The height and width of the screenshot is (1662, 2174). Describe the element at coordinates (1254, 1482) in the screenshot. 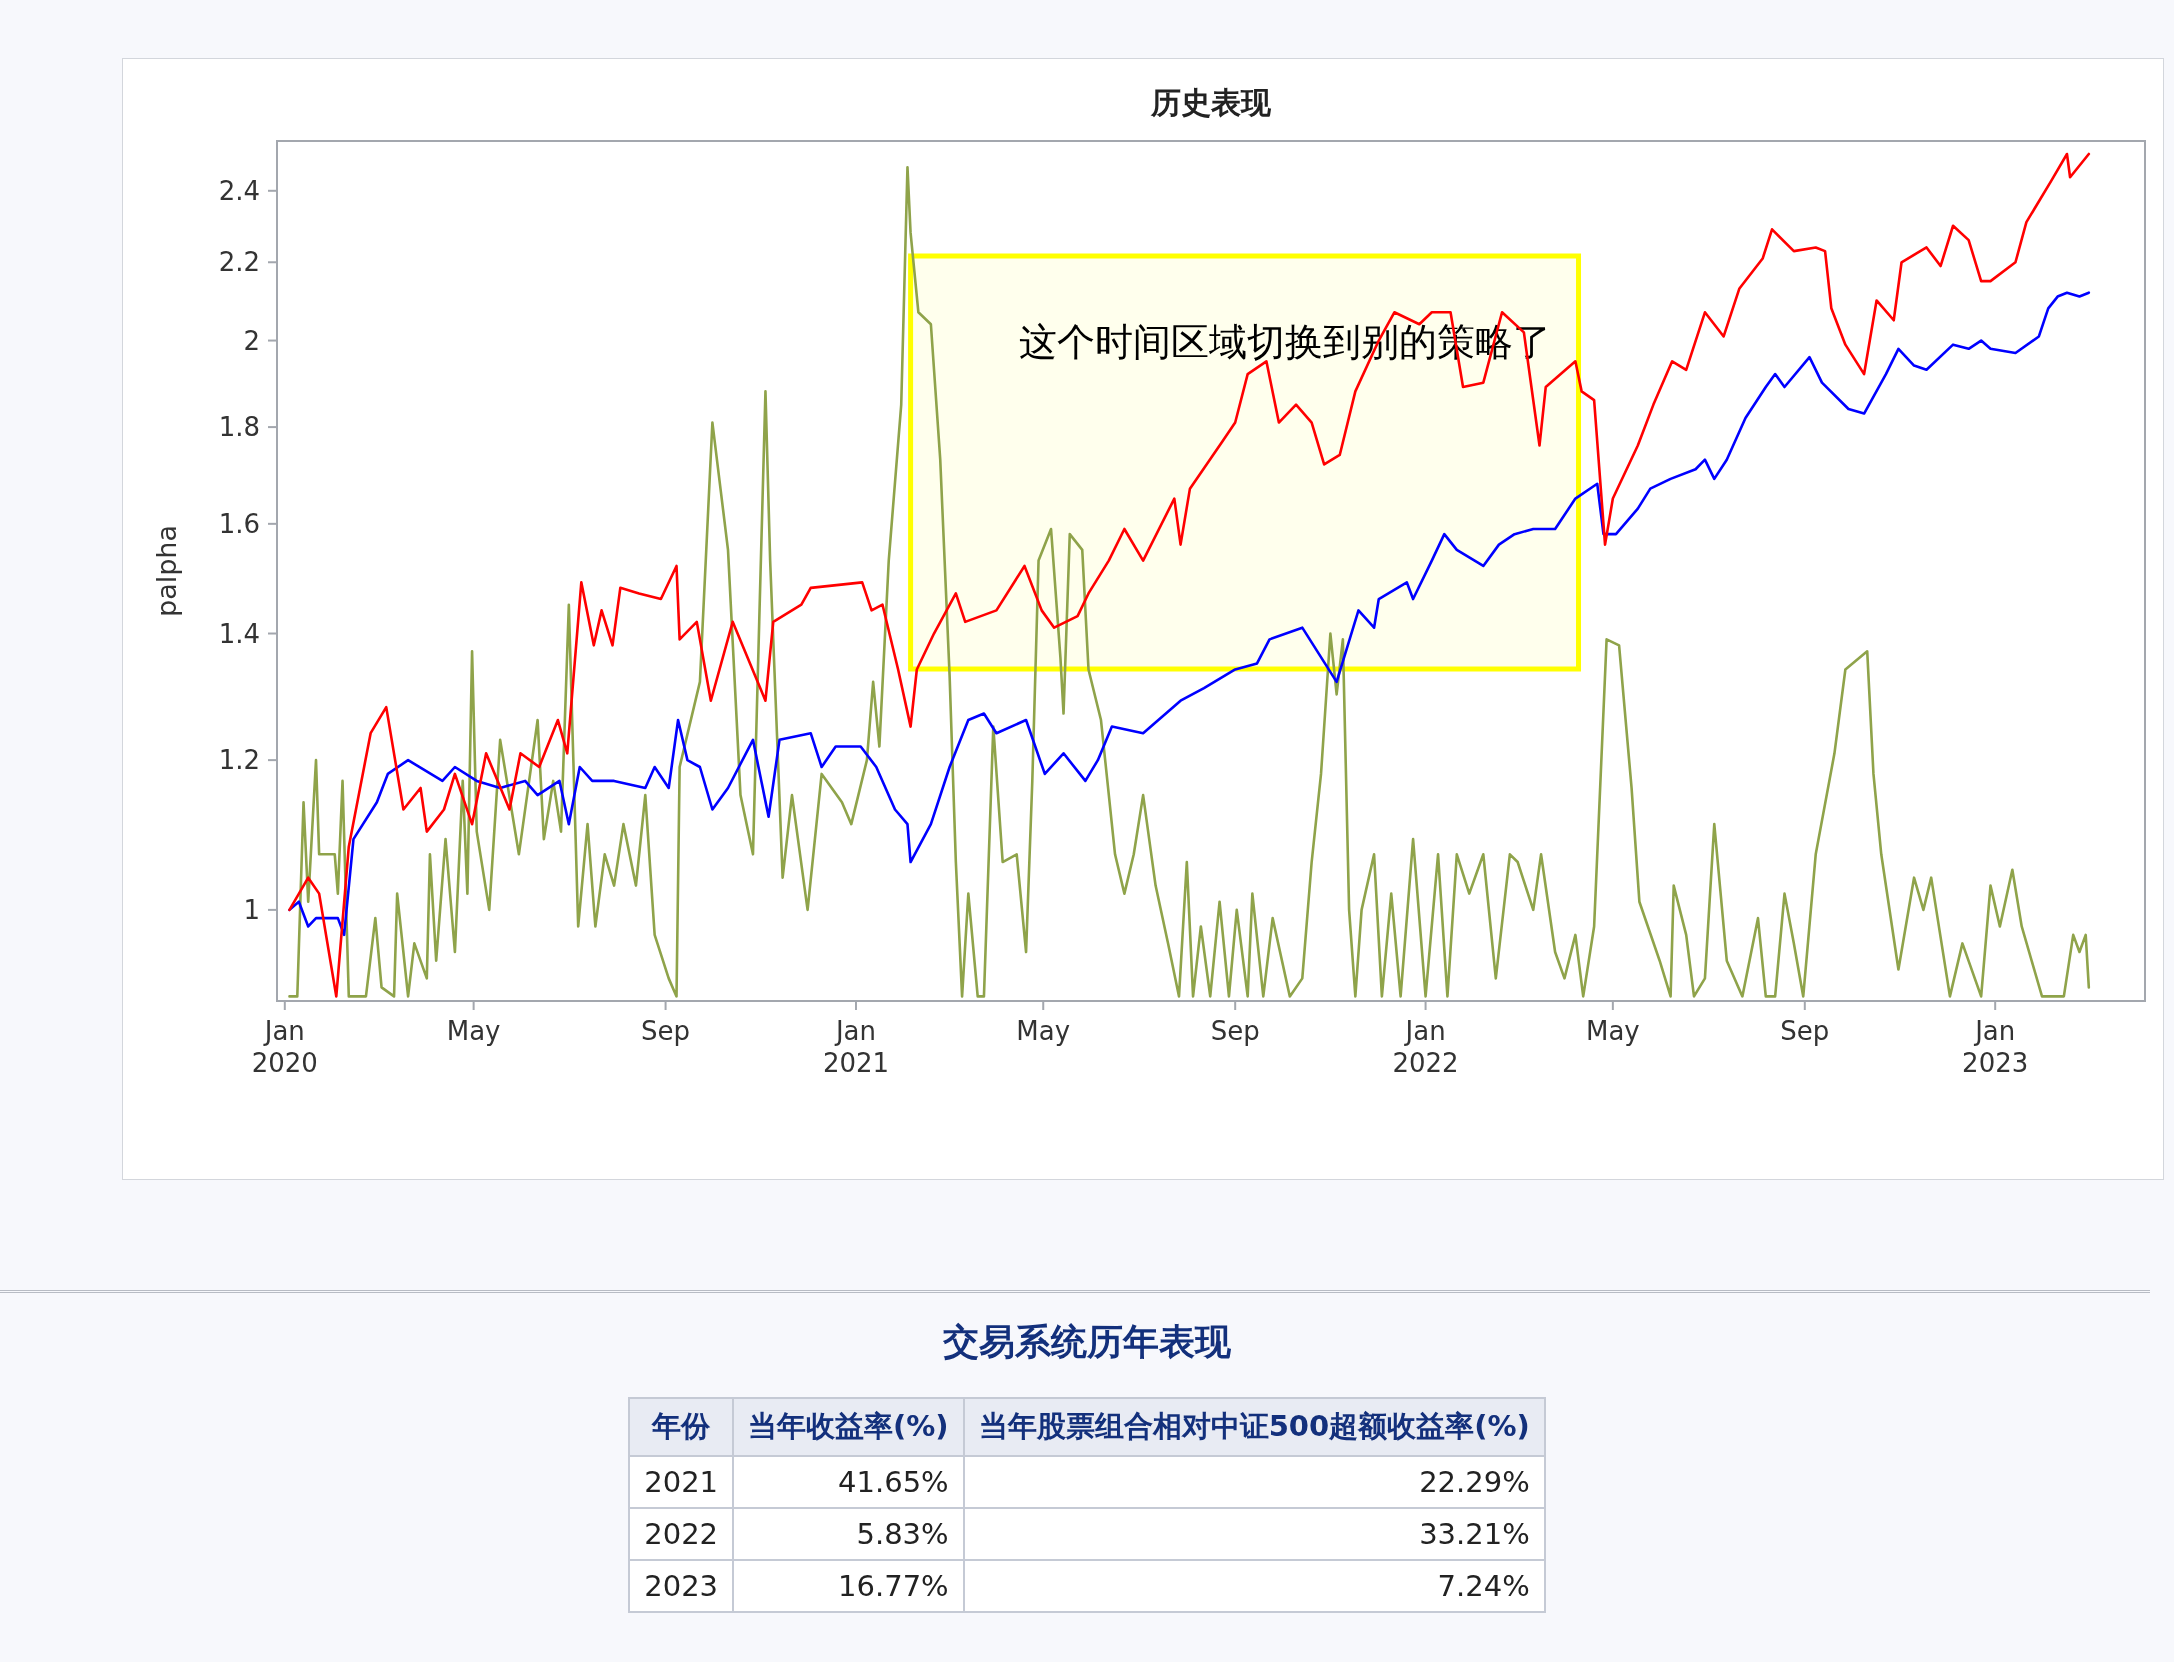

I see `text: 22.29%` at that location.